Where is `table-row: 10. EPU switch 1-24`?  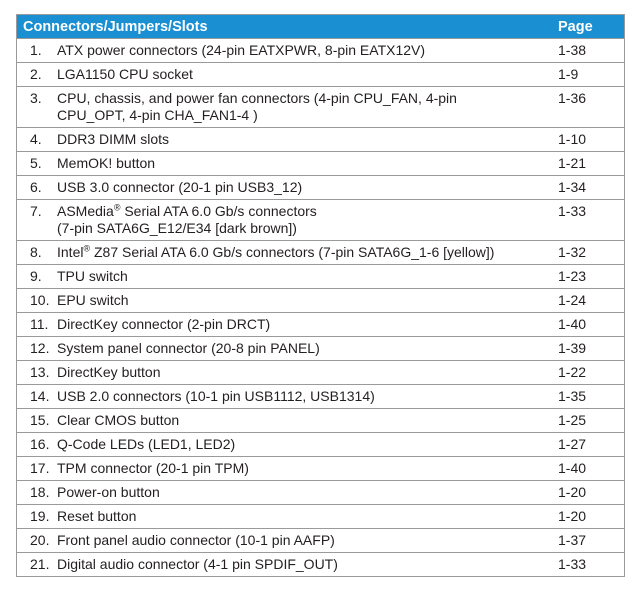
table-row: 10. EPU switch 1-24 is located at coordinates (320, 300).